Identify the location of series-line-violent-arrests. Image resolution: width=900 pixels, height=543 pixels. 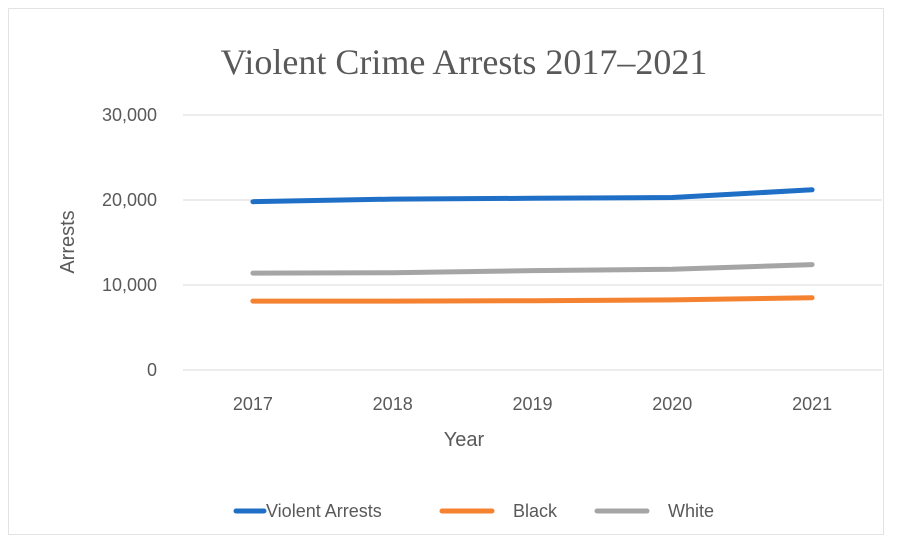
(532, 196).